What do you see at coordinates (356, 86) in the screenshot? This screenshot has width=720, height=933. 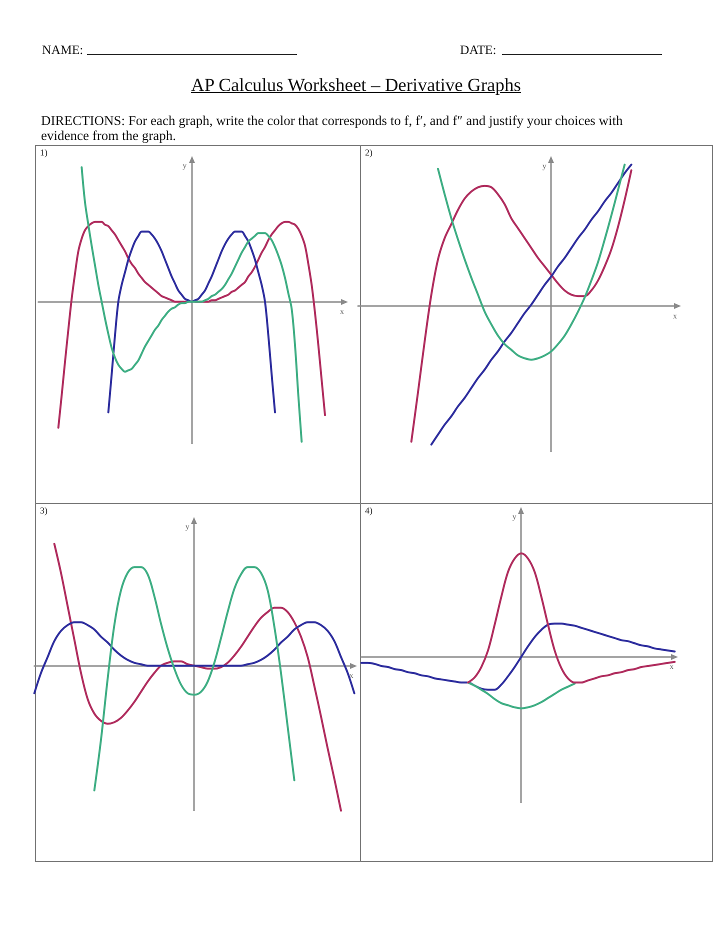 I see `text: AP Calculus Worksheet – Derivative Graphs` at bounding box center [356, 86].